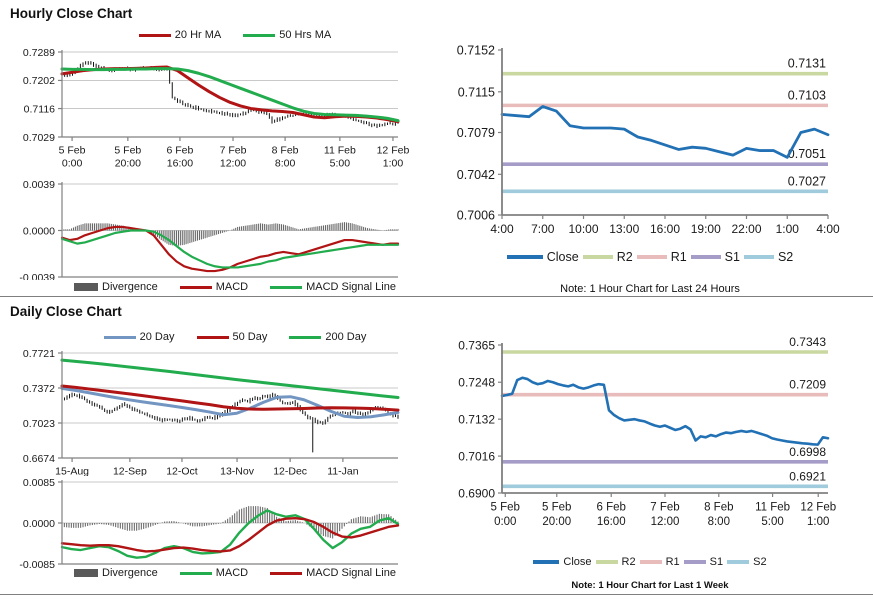 Image resolution: width=873 pixels, height=601 pixels. What do you see at coordinates (39, 81) in the screenshot?
I see `svg-text: 0.7202` at bounding box center [39, 81].